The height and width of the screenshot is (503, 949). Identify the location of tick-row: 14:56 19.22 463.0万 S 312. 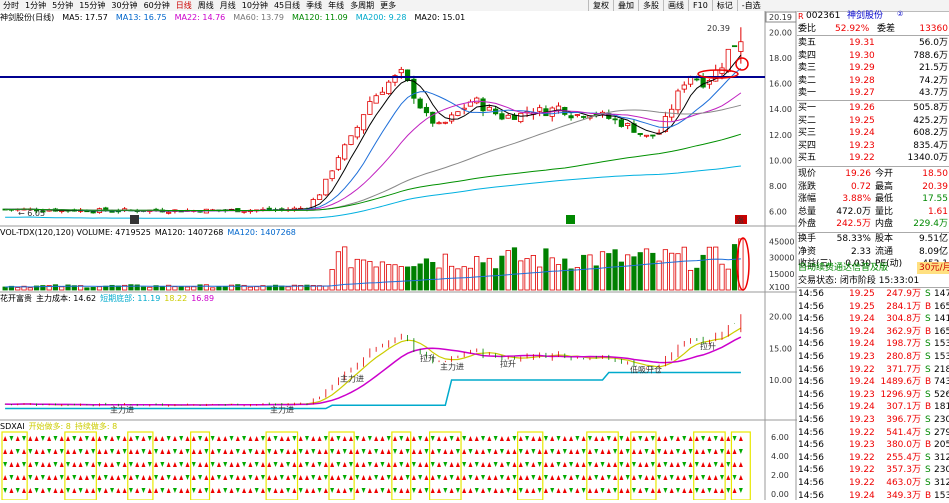
(873, 483).